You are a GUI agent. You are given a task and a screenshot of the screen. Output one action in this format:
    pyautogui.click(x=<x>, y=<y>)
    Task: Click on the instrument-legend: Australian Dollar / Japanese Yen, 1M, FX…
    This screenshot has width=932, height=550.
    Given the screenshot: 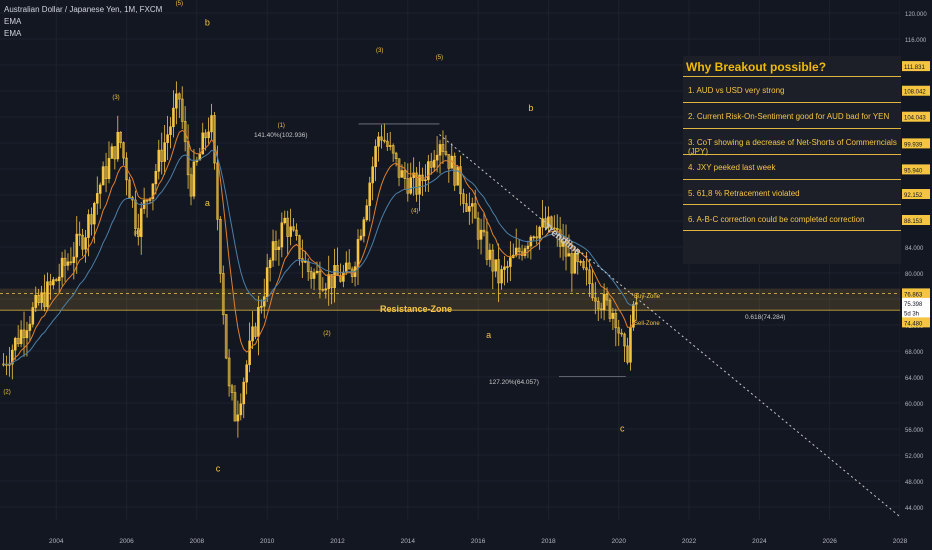 What is the action you would take?
    pyautogui.click(x=83, y=9)
    